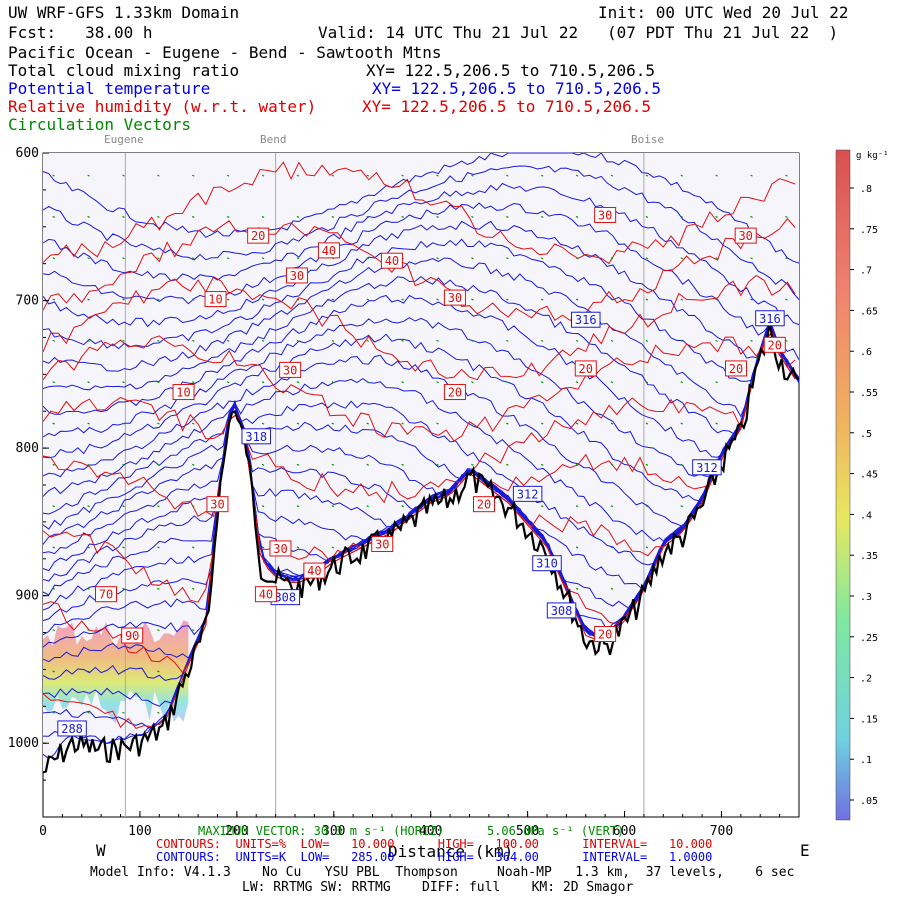 This screenshot has height=900, width=900. I want to click on contour-label: 310, so click(547, 564).